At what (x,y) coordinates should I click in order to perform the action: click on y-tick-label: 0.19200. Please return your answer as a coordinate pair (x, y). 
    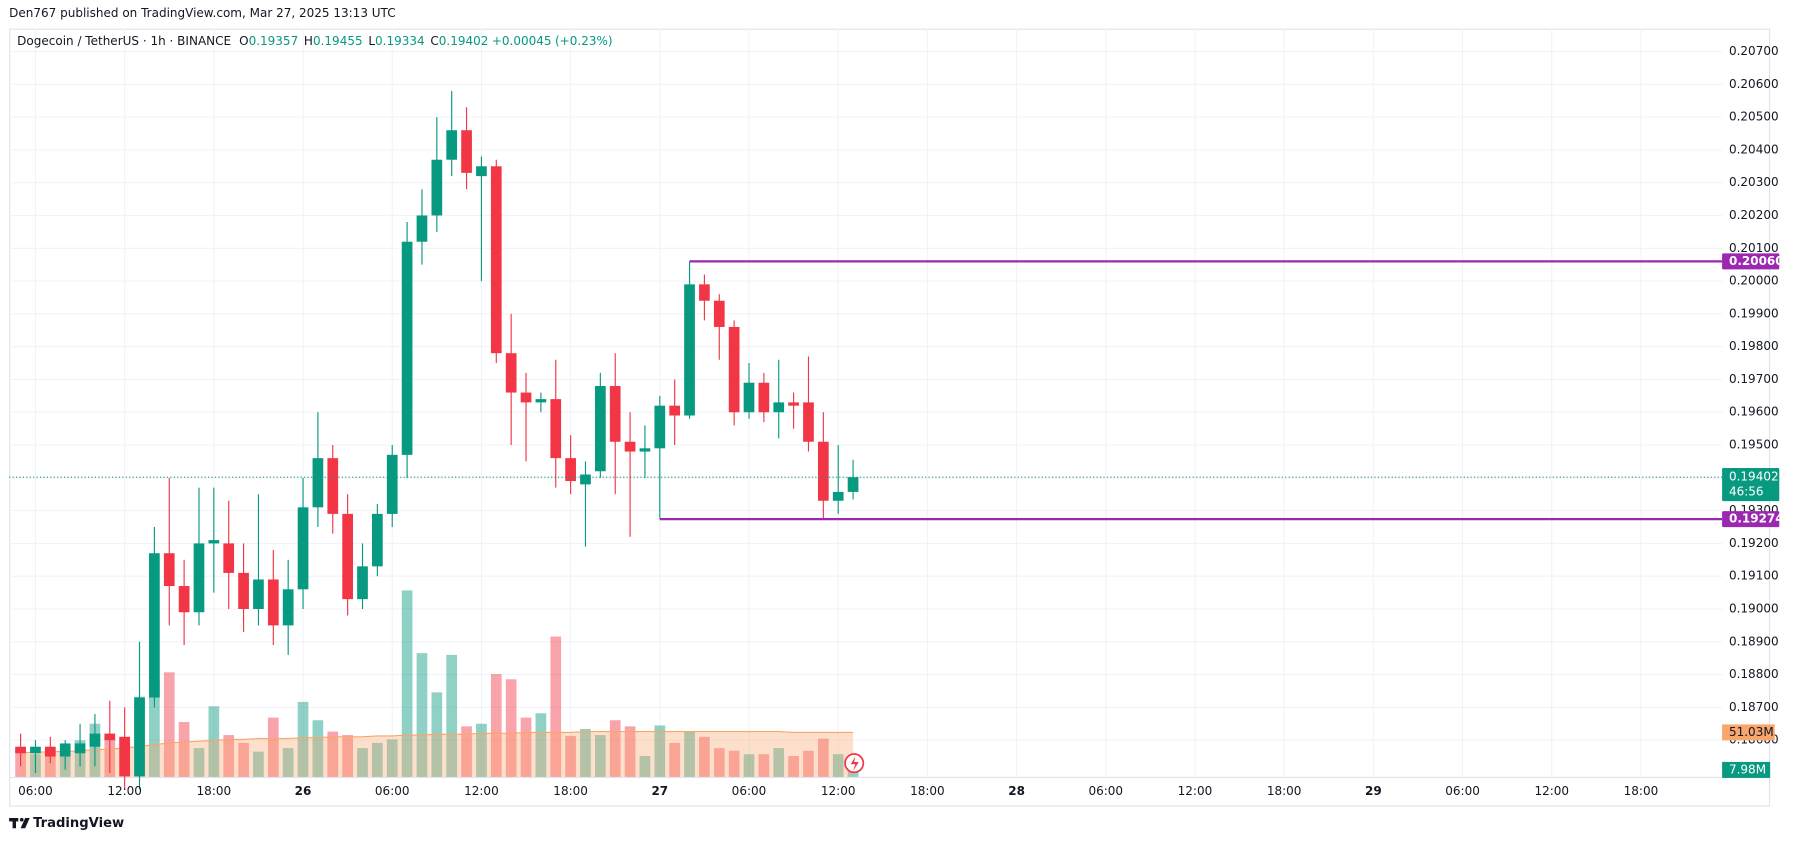
    Looking at the image, I should click on (1754, 543).